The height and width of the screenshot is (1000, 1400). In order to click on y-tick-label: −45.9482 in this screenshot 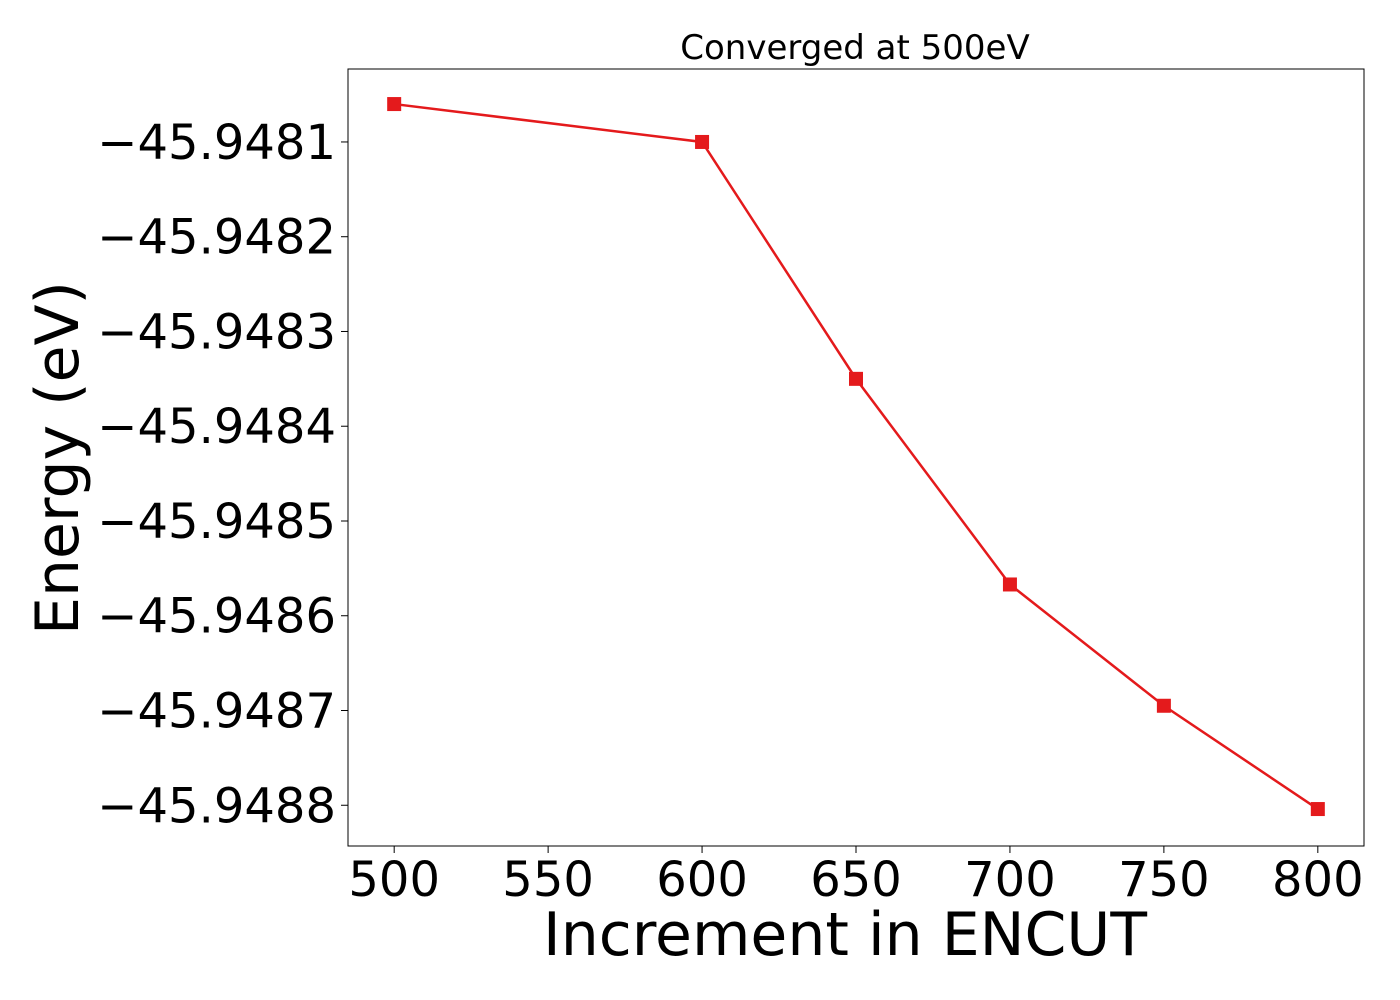, I will do `click(216, 238)`.